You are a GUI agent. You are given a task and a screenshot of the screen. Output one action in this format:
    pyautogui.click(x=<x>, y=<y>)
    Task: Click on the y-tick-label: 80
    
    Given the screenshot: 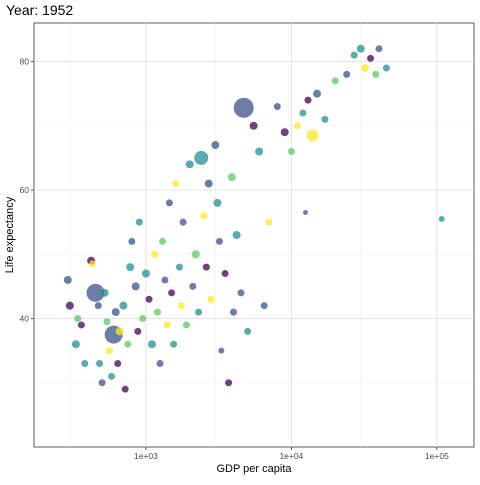 What is the action you would take?
    pyautogui.click(x=25, y=62)
    